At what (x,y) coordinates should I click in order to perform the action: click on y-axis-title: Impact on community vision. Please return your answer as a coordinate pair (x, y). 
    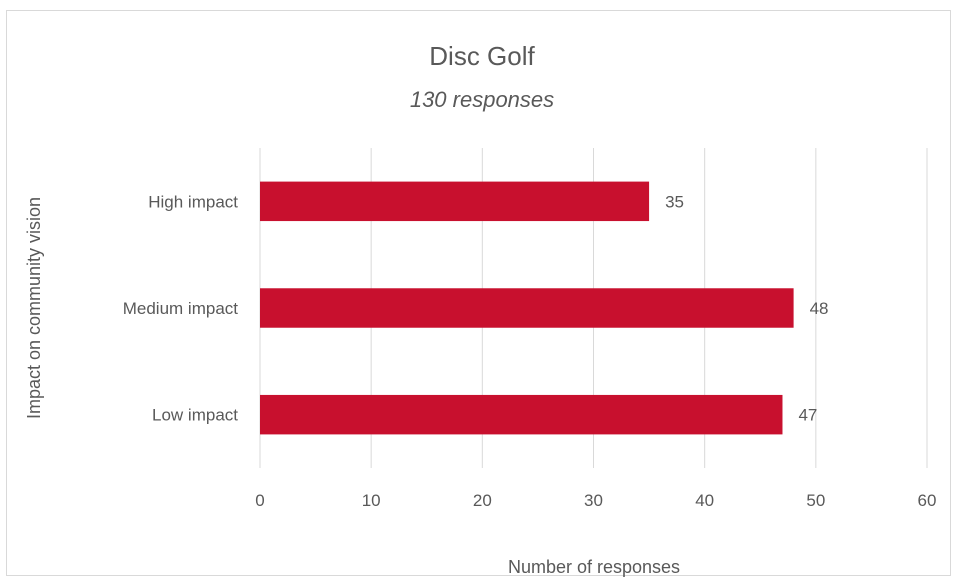
    Looking at the image, I should click on (34, 308).